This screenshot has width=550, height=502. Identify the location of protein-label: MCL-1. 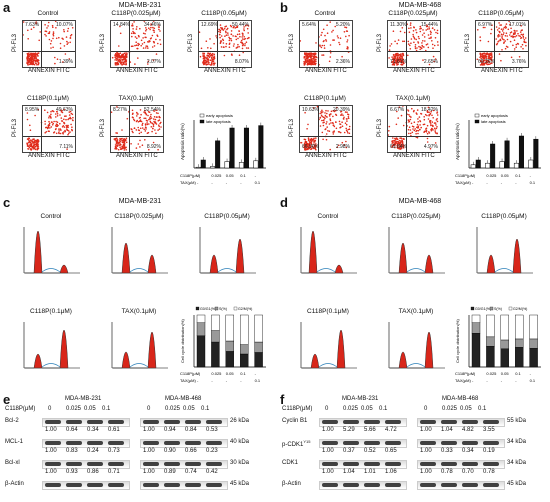
(14, 442).